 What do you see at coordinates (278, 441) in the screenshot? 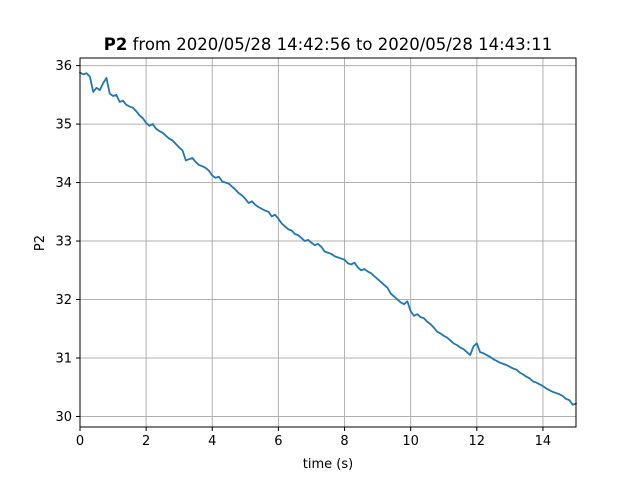
I see `x-tick-label: 6` at bounding box center [278, 441].